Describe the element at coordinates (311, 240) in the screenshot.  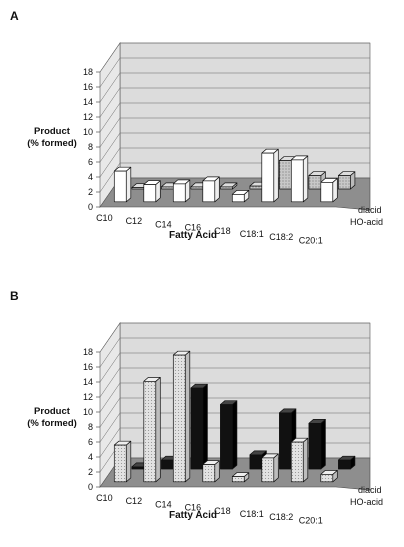
I see `x-tick-label: C20:1` at that location.